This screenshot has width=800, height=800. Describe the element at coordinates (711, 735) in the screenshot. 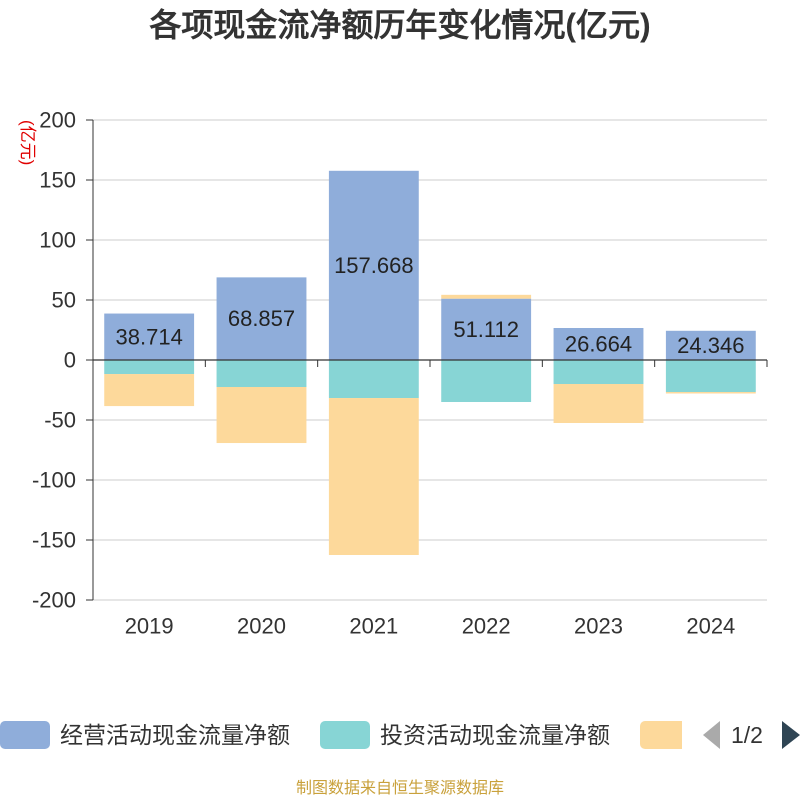

I see `triangle-left-icon` at that location.